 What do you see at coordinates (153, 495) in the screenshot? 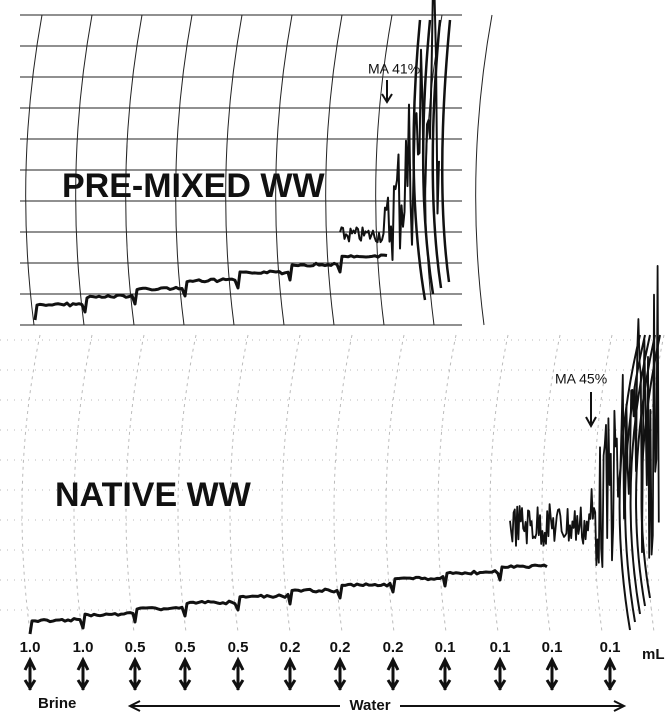
I see `panel-label: NATIVE WW` at bounding box center [153, 495].